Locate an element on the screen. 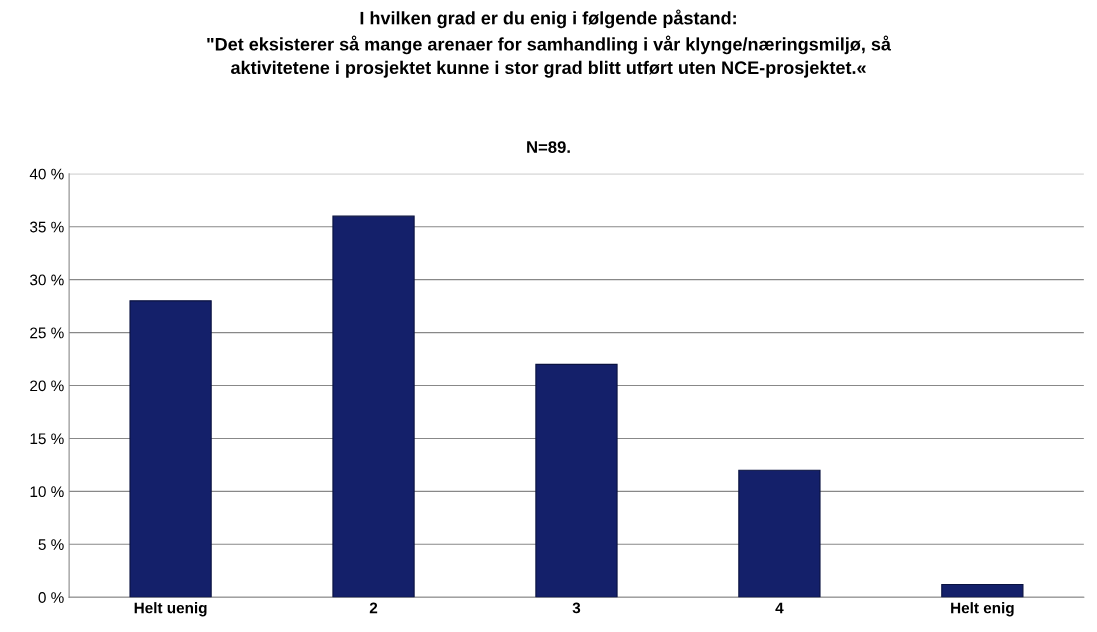 The width and height of the screenshot is (1097, 632). chart-subtitle: N=89. is located at coordinates (548, 147).